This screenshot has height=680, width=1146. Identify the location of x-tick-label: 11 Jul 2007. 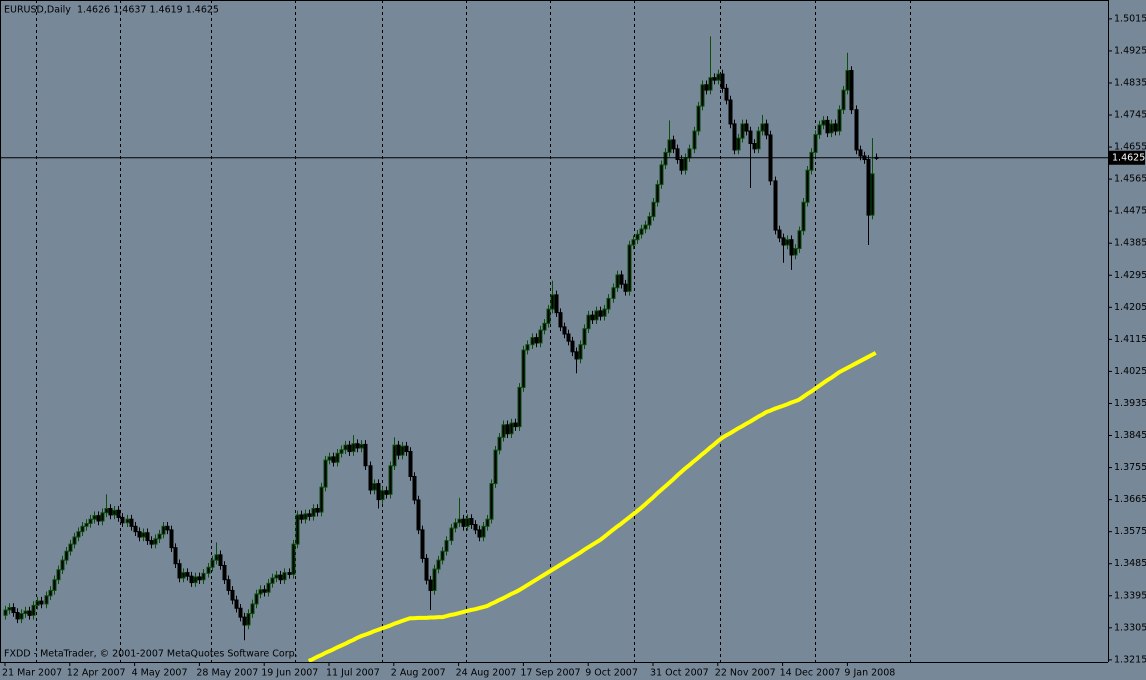
(353, 673).